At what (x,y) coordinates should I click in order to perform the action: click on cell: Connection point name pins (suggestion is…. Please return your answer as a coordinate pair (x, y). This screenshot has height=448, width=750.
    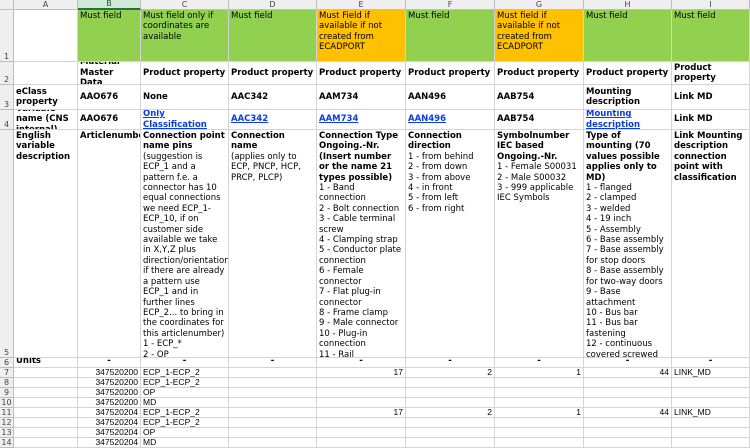
    Looking at the image, I should click on (185, 244).